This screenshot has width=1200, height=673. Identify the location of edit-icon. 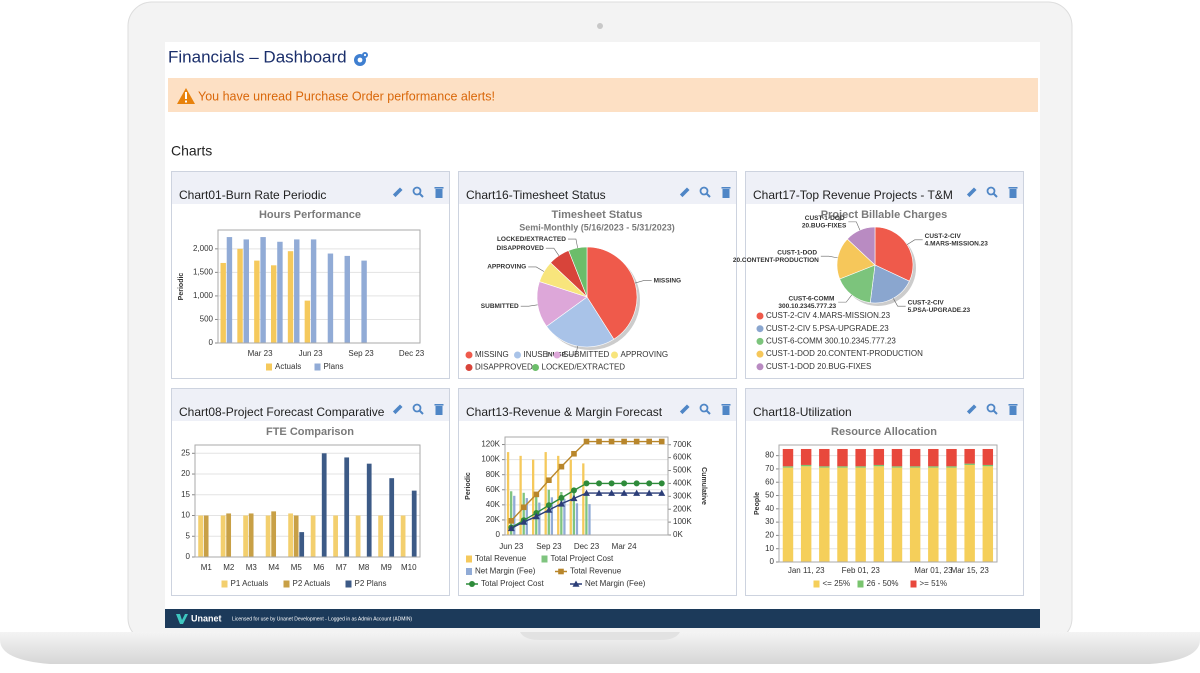
(397, 409).